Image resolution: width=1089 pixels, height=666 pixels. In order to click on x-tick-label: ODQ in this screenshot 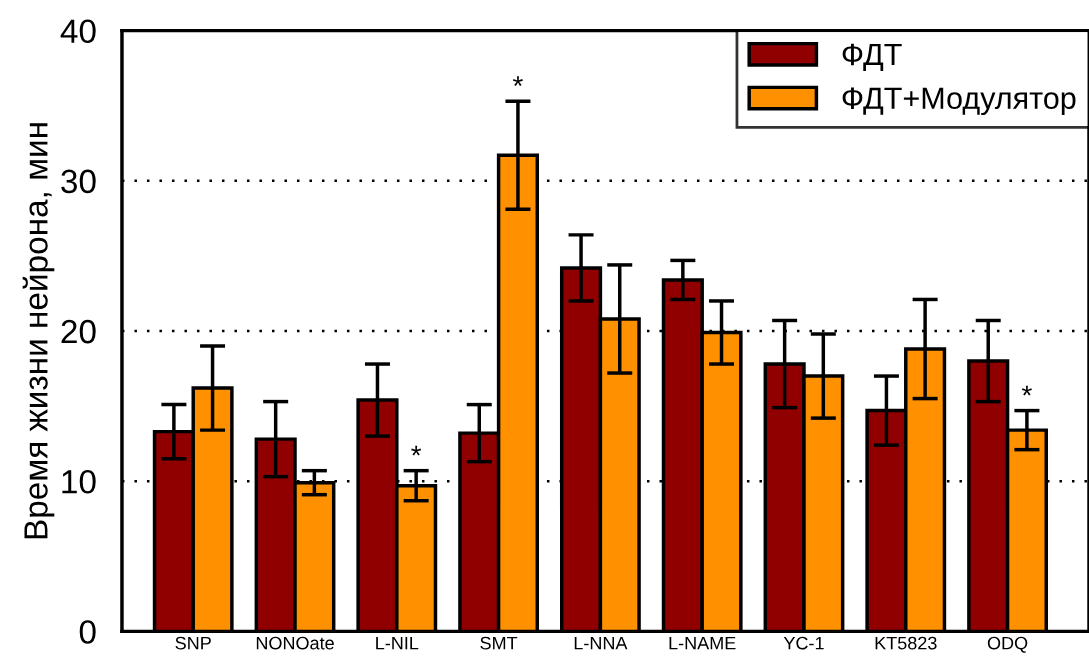, I will do `click(1007, 644)`.